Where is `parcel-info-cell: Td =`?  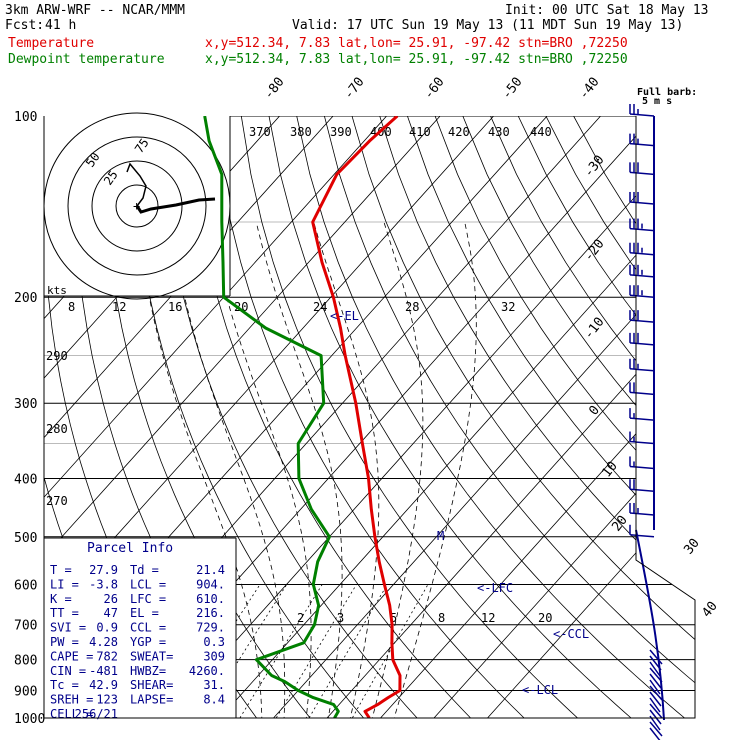
parcel-info-cell: Td = is located at coordinates (144, 570).